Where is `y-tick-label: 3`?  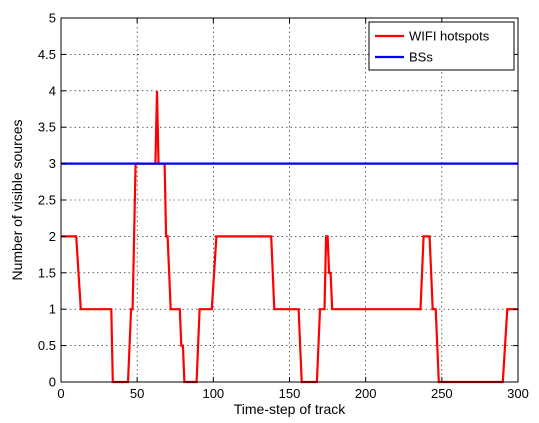 y-tick-label: 3 is located at coordinates (52, 163).